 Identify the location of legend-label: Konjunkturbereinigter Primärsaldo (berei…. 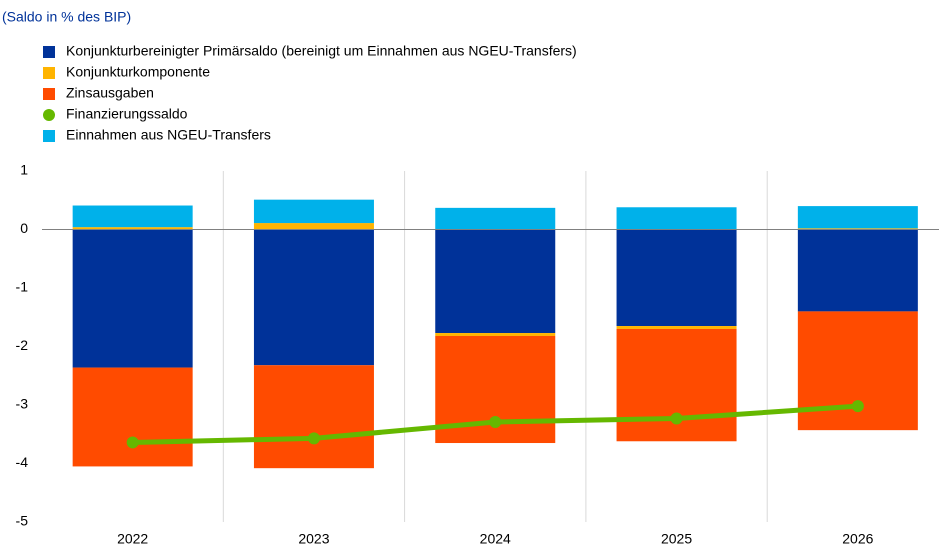
(321, 51).